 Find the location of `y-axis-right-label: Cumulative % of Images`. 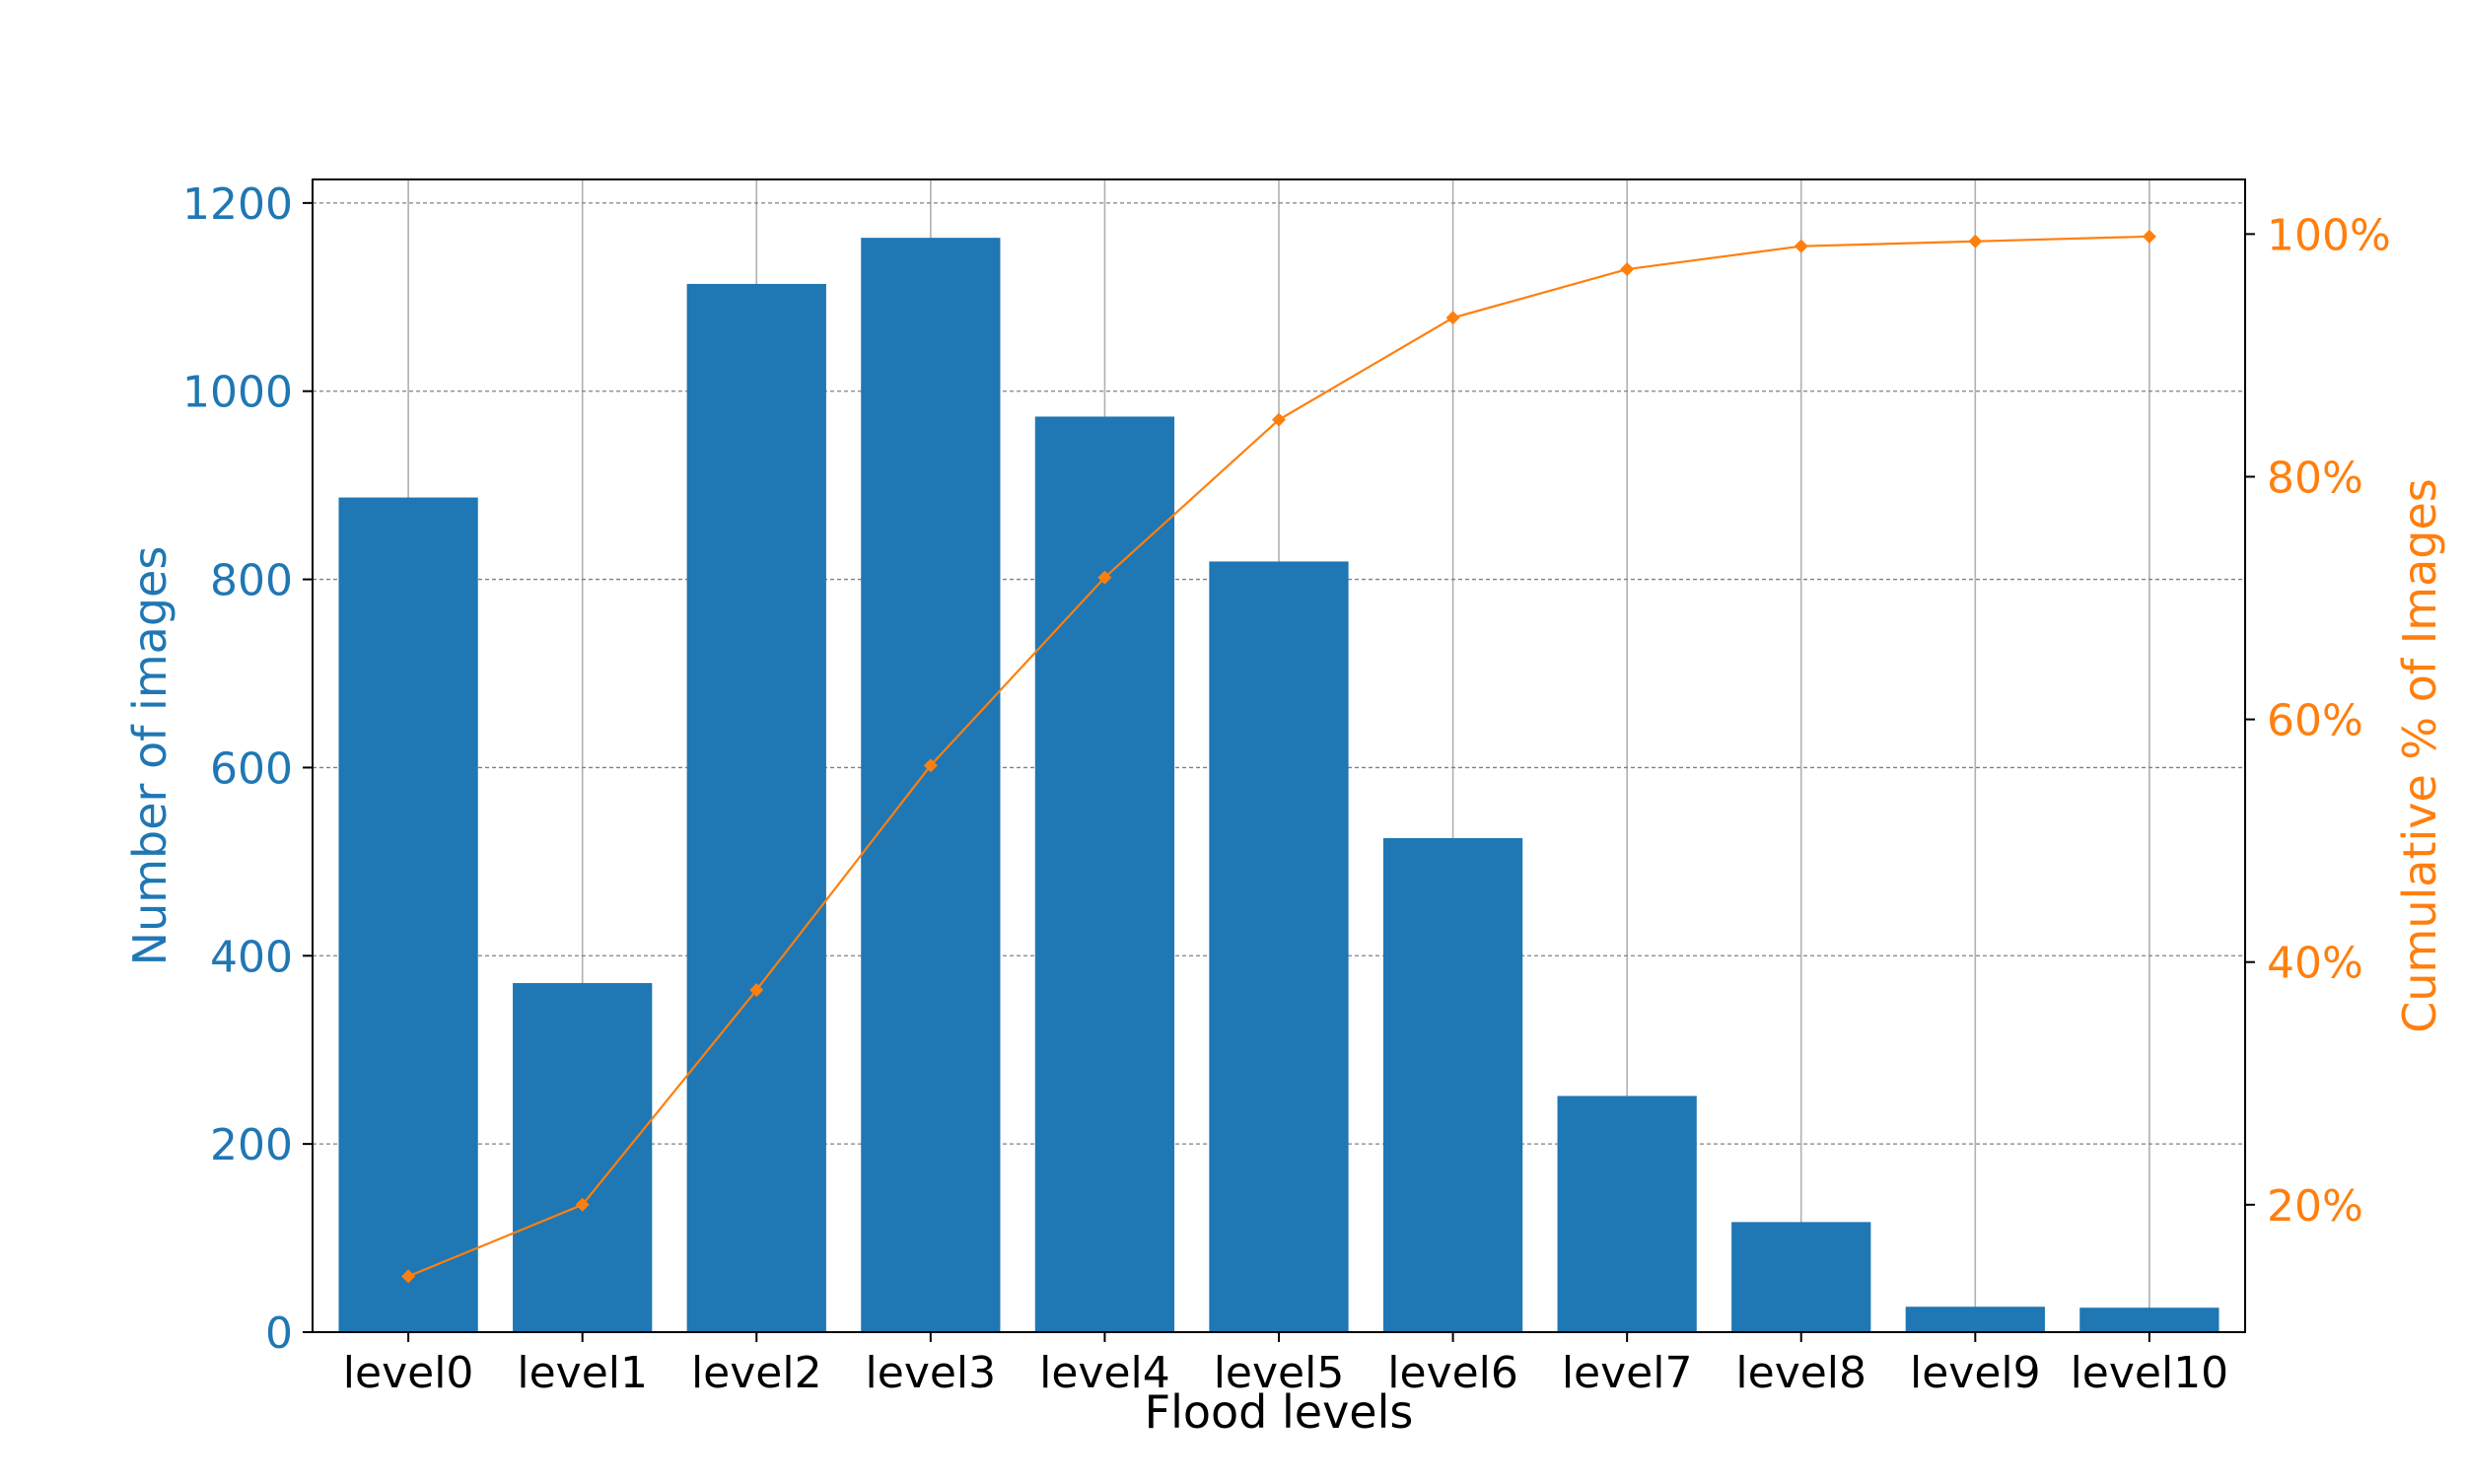

y-axis-right-label: Cumulative % of Images is located at coordinates (2419, 755).